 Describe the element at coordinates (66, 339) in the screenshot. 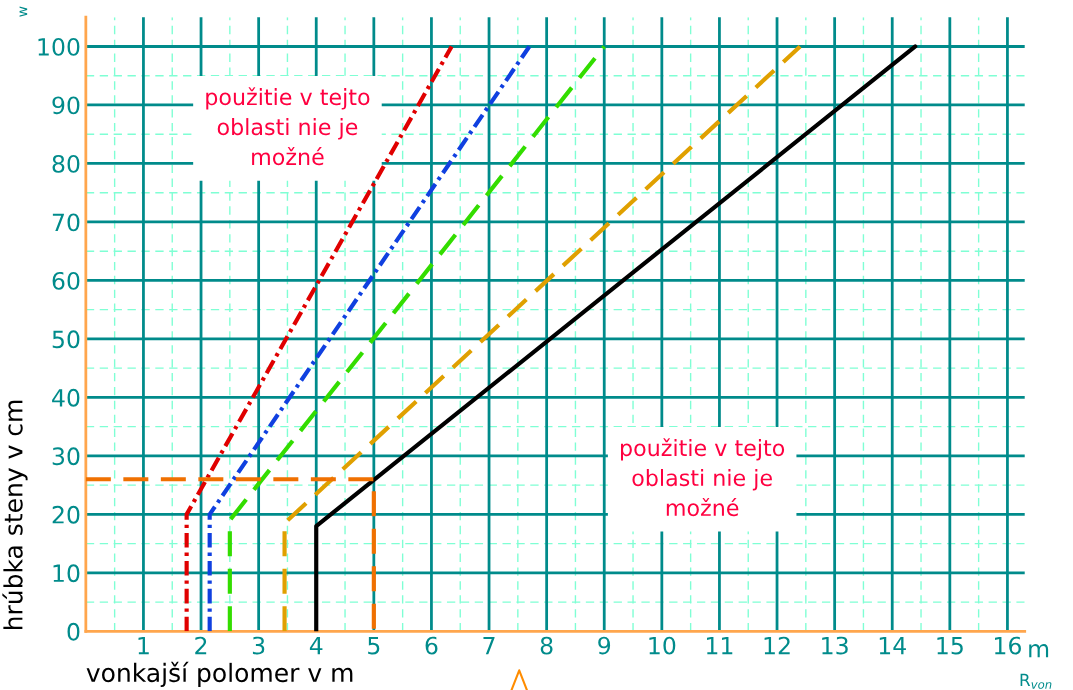

I see `y-tick-label: 50` at that location.